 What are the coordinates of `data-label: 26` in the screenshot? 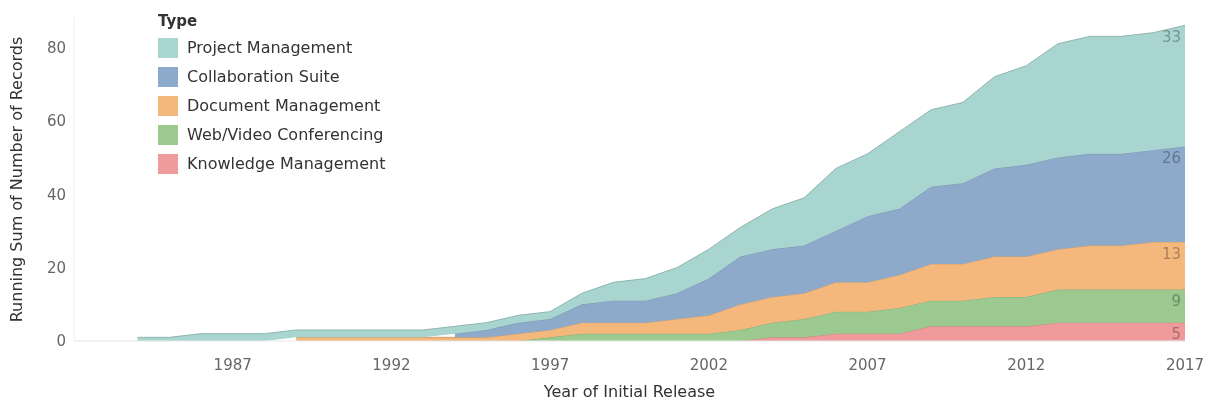 It's located at (1171, 158).